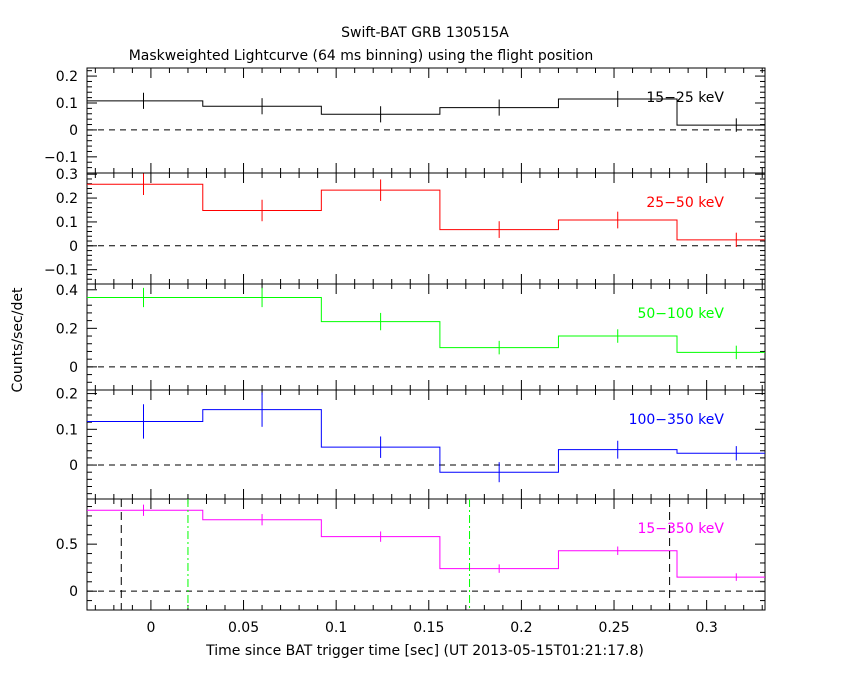  I want to click on panel-4: 0 0.1 0.2 100−350 keV, so click(411, 443).